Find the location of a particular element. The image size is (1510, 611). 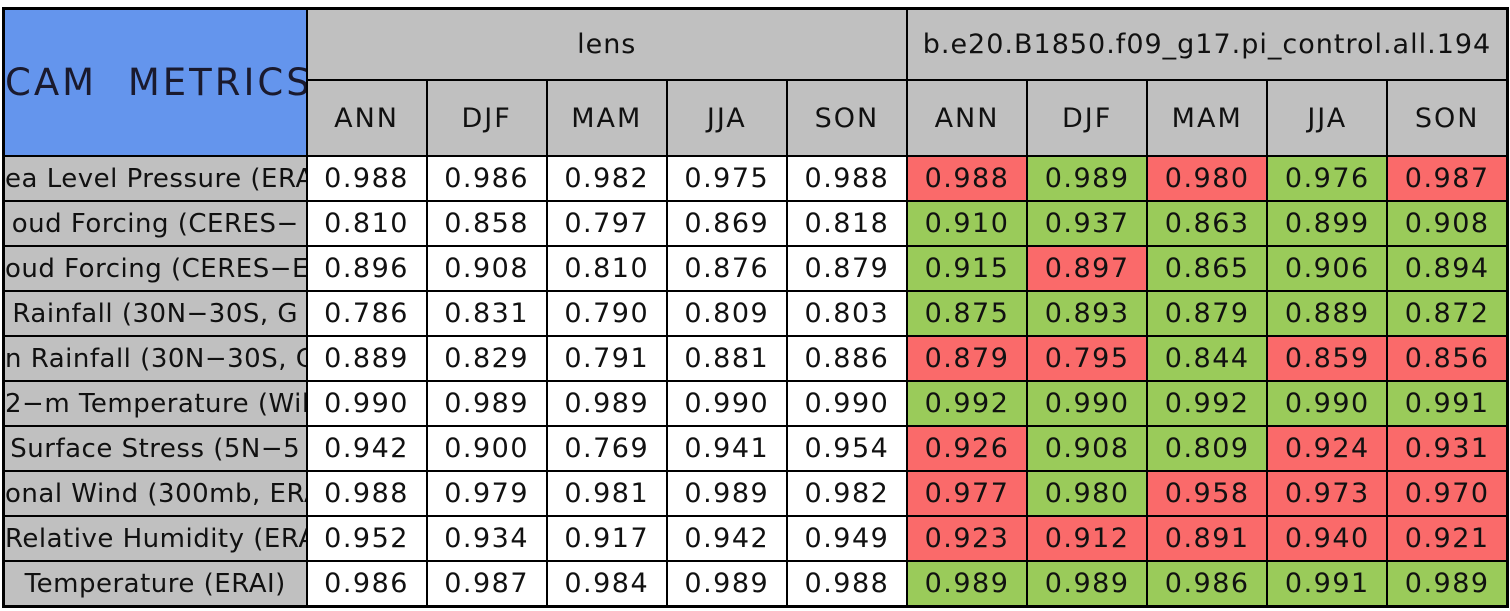

season-header-son-group1: SON is located at coordinates (846, 118).